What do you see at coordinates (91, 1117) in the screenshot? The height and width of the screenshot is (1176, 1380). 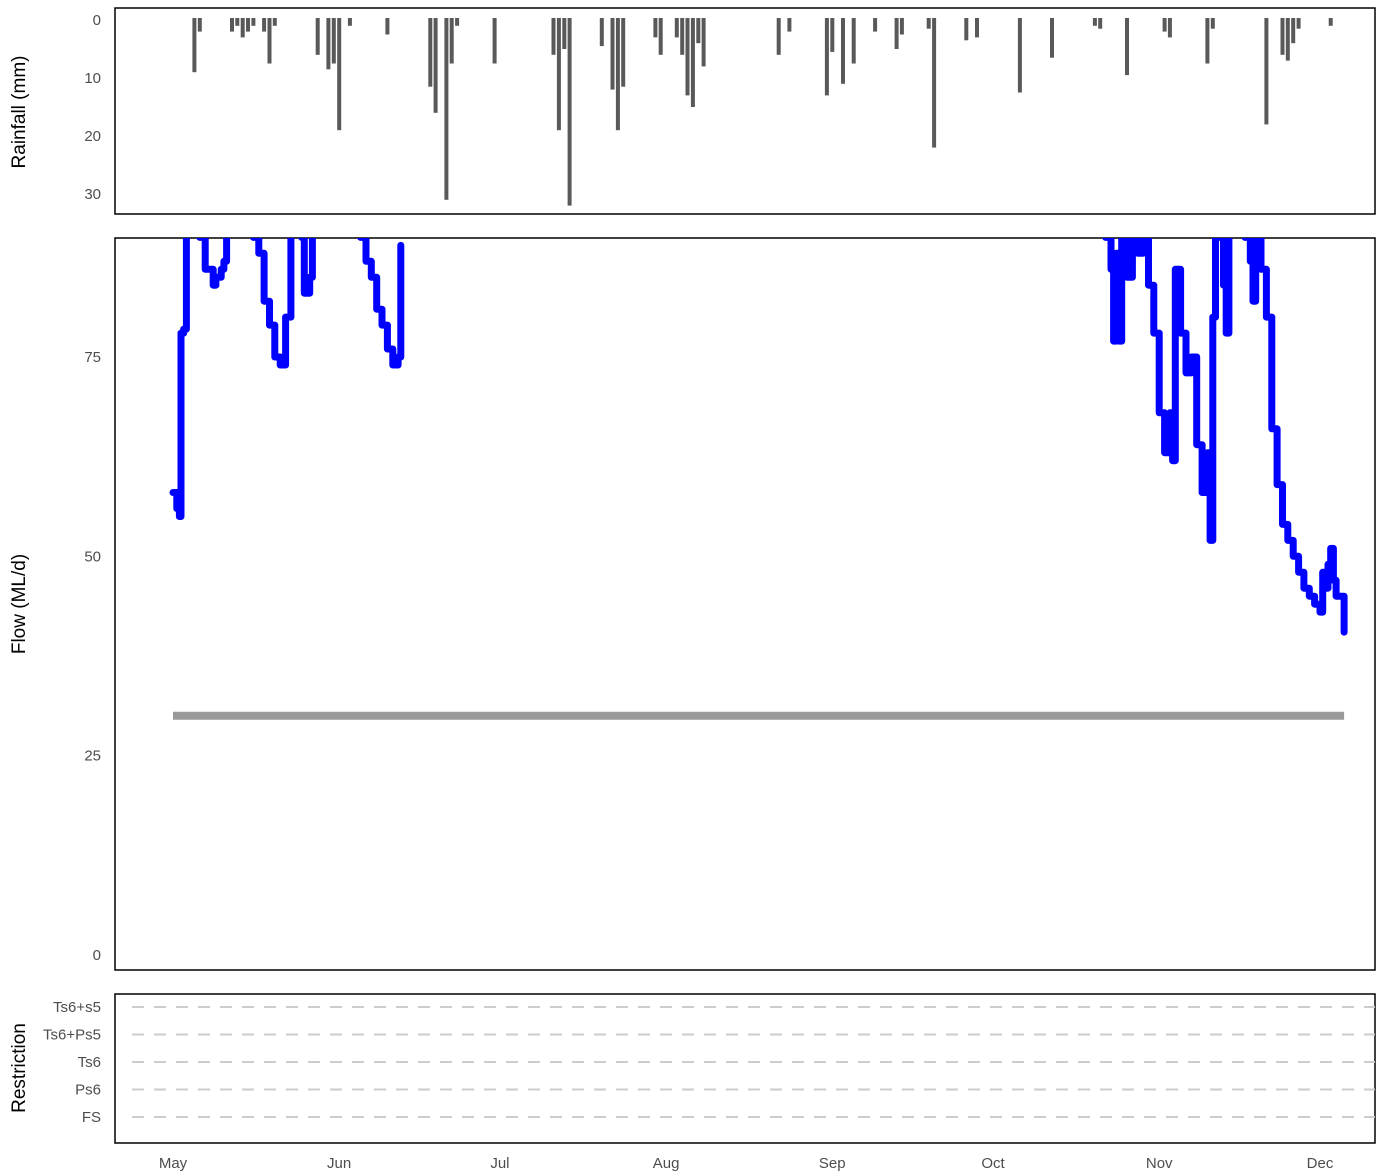 I see `restriction-level-label: FS` at bounding box center [91, 1117].